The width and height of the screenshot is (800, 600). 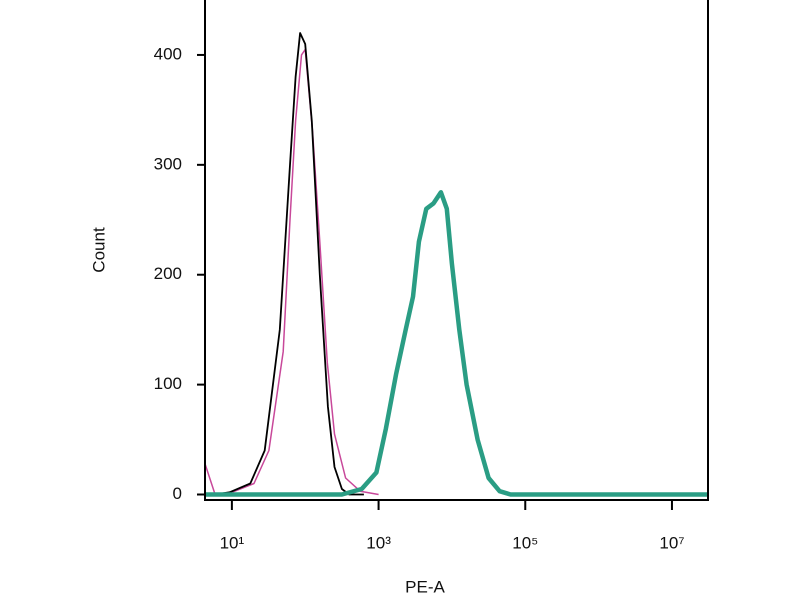 What do you see at coordinates (98, 250) in the screenshot?
I see `y-axis-label: Count` at bounding box center [98, 250].